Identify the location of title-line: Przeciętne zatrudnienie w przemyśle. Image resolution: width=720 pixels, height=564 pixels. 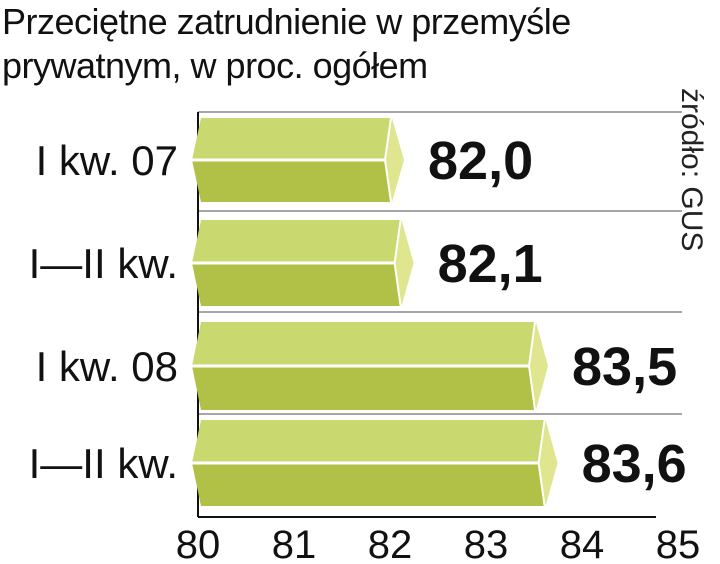
(286, 21).